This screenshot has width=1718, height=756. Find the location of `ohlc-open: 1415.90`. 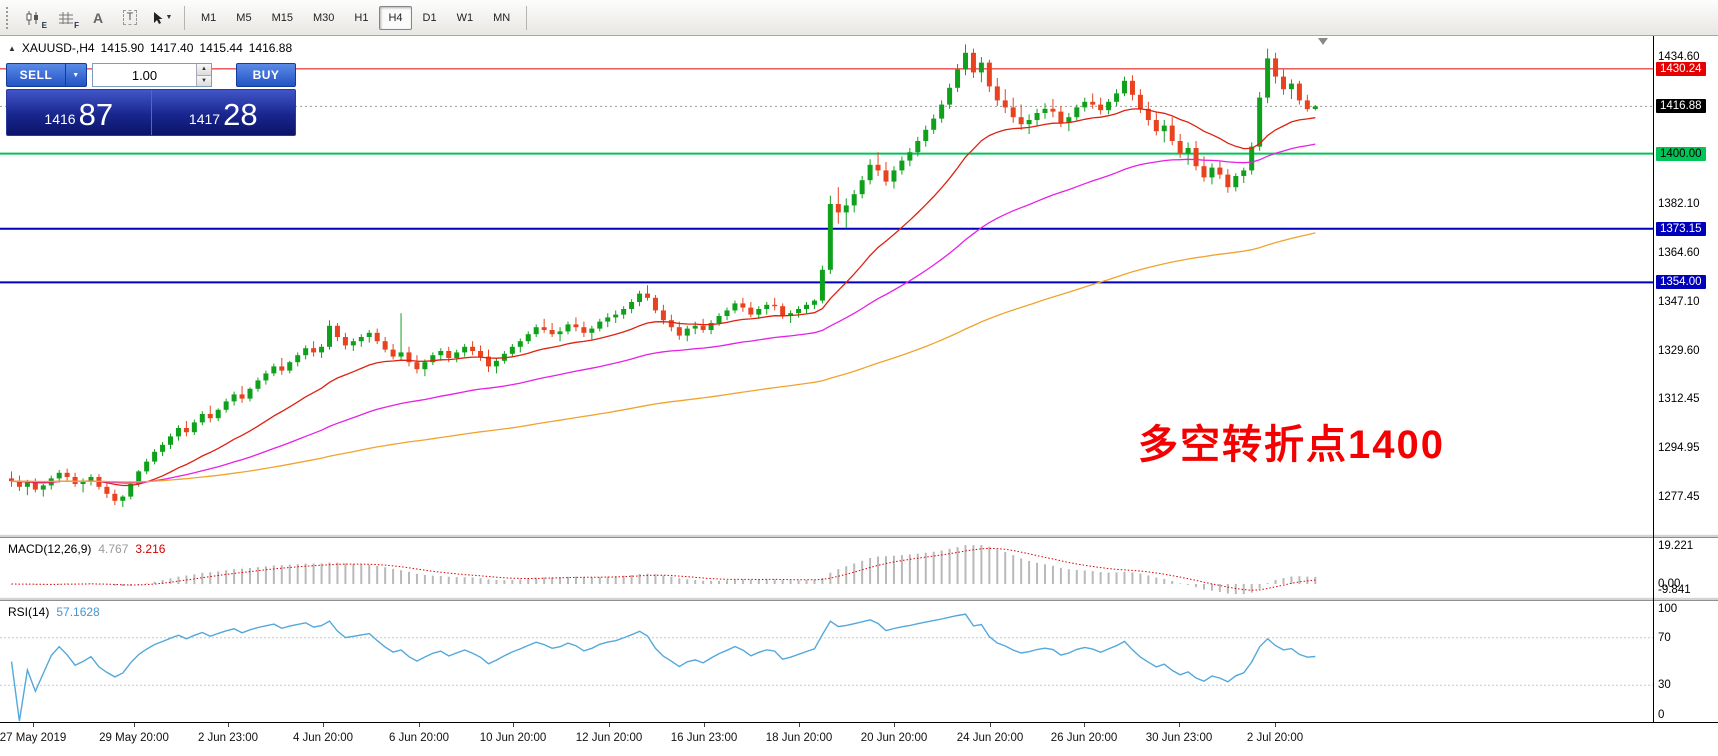

ohlc-open: 1415.90 is located at coordinates (122, 48).